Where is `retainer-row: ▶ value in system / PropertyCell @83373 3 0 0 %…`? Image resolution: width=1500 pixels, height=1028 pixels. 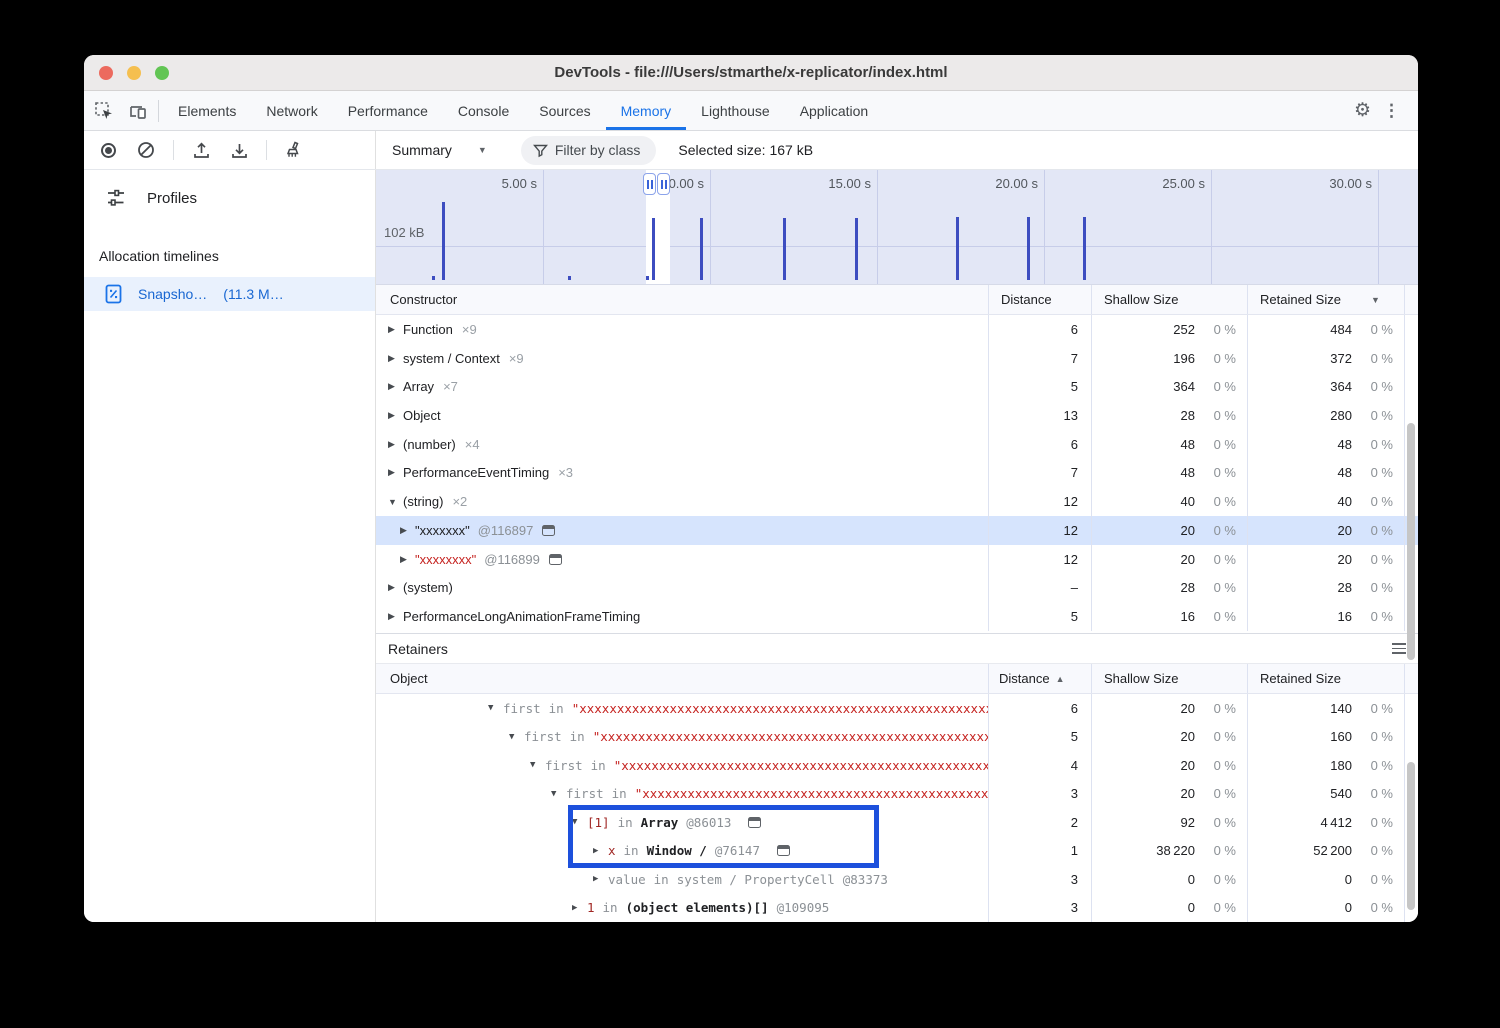
retainer-row: ▶ value in system / PropertyCell @83373 3 0 0 %… is located at coordinates (897, 879).